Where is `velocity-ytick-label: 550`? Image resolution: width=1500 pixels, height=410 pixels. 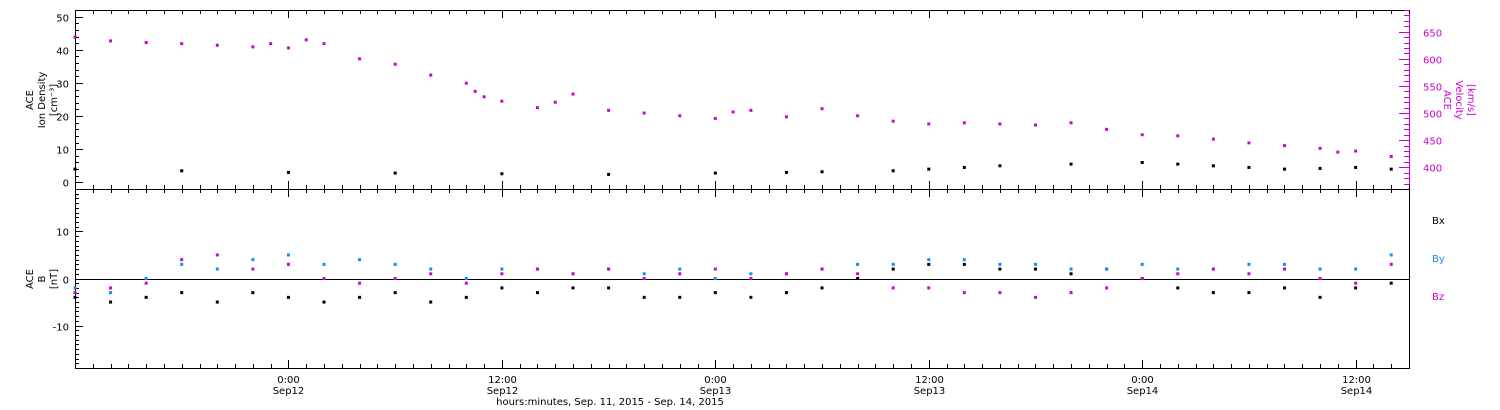 velocity-ytick-label: 550 is located at coordinates (1432, 88).